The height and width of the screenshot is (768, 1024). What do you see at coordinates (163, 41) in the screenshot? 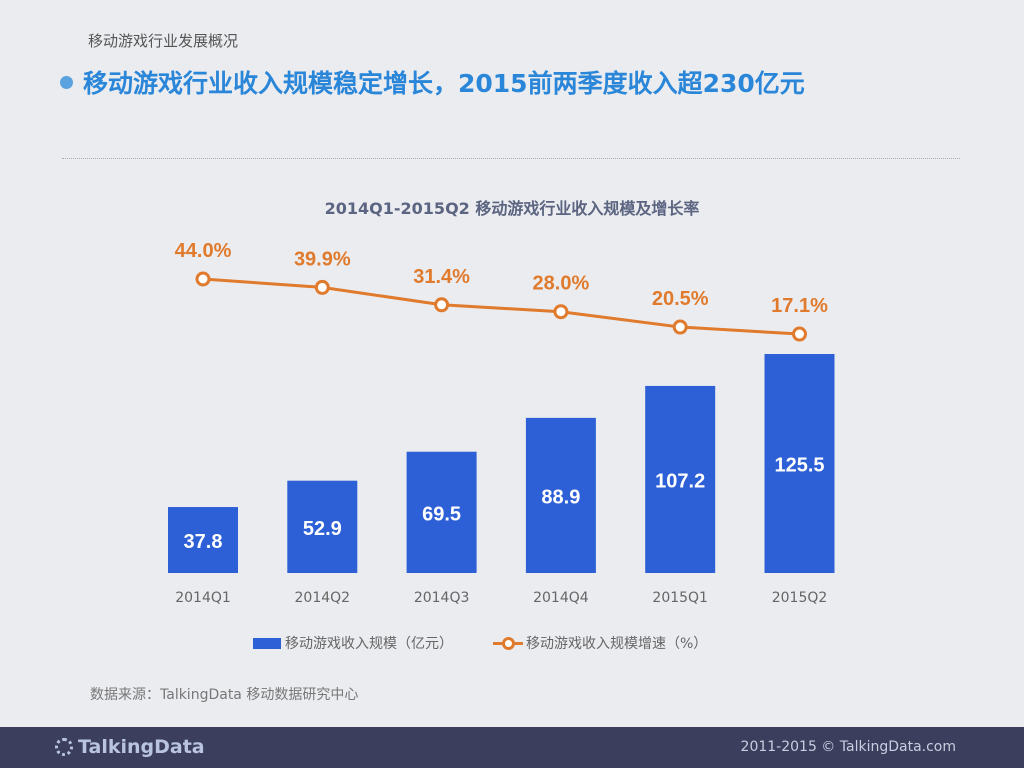
I see `section-title: 移动游戏行业发展概况` at bounding box center [163, 41].